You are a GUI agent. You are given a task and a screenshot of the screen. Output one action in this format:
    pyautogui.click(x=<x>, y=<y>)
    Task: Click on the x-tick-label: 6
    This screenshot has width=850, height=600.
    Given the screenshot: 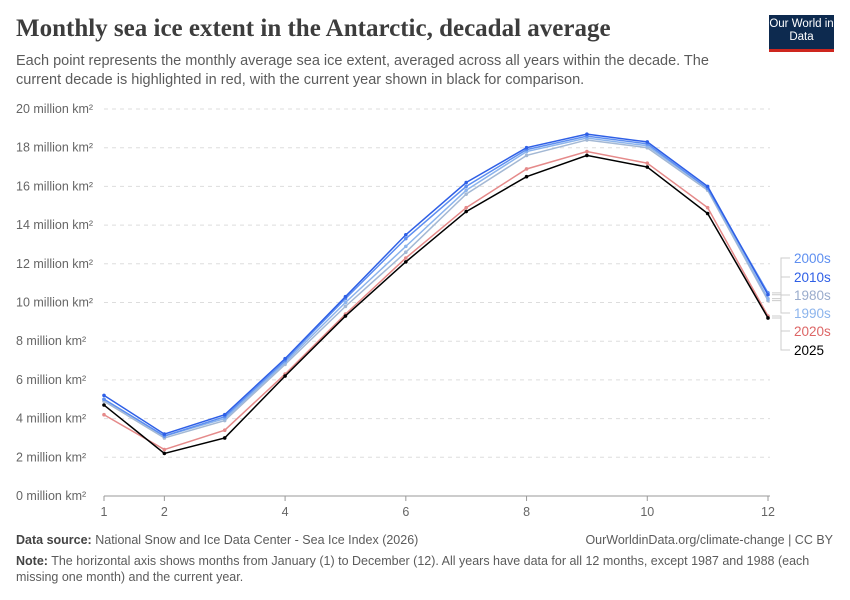 What is the action you would take?
    pyautogui.click(x=405, y=512)
    